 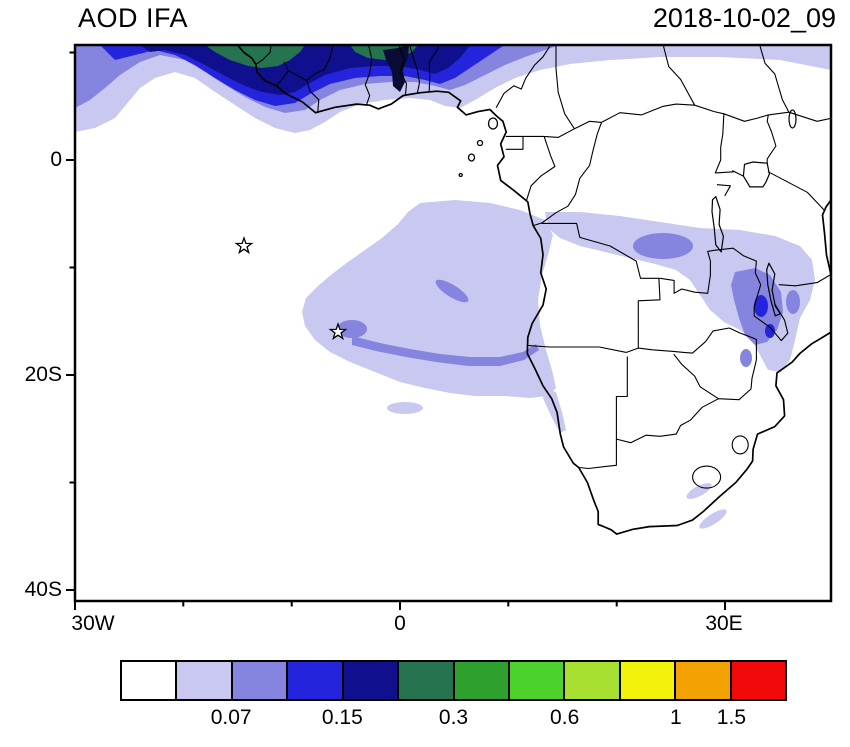 I want to click on y-axis-label-0: 0, so click(x=56, y=159).